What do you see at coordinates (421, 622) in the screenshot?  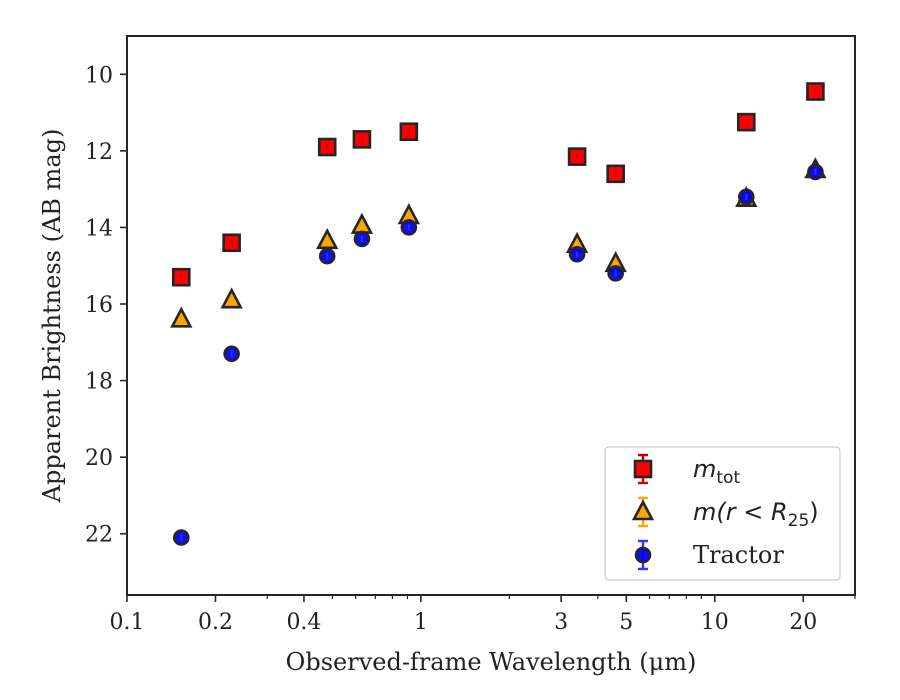 I see `x-tick-label: 1` at bounding box center [421, 622].